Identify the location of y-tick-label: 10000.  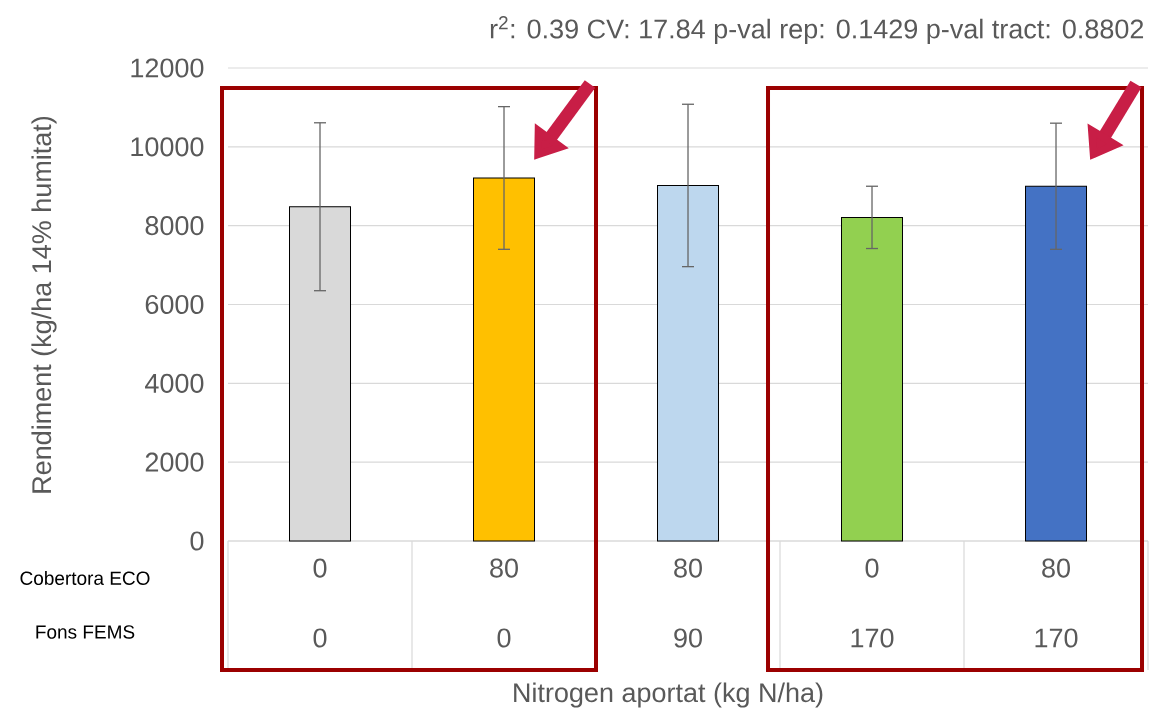
(167, 147).